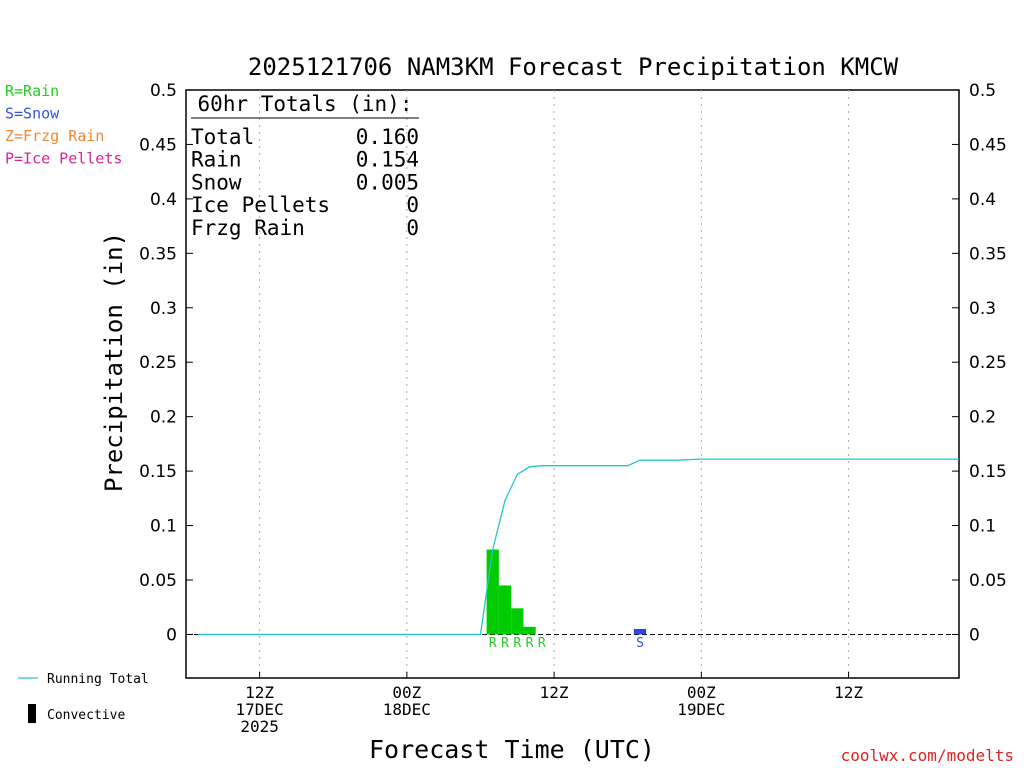 The image size is (1024, 768). Describe the element at coordinates (114, 362) in the screenshot. I see `y-axis-label: Precipitation (in)` at that location.